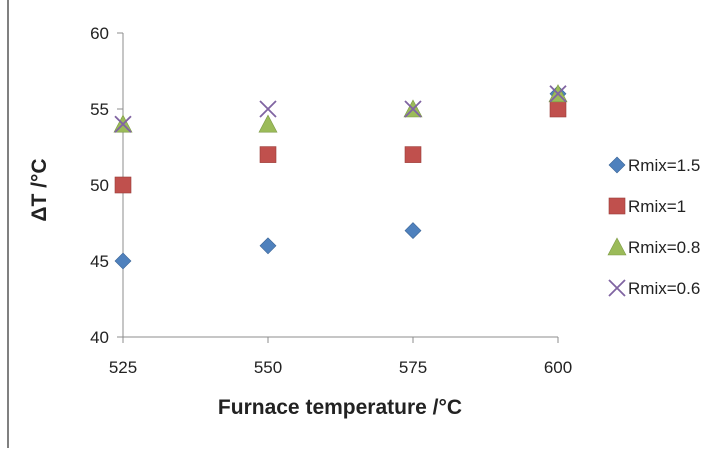 This screenshot has width=725, height=453. What do you see at coordinates (39, 189) in the screenshot?
I see `y-axis-title: ΔT /°C` at bounding box center [39, 189].